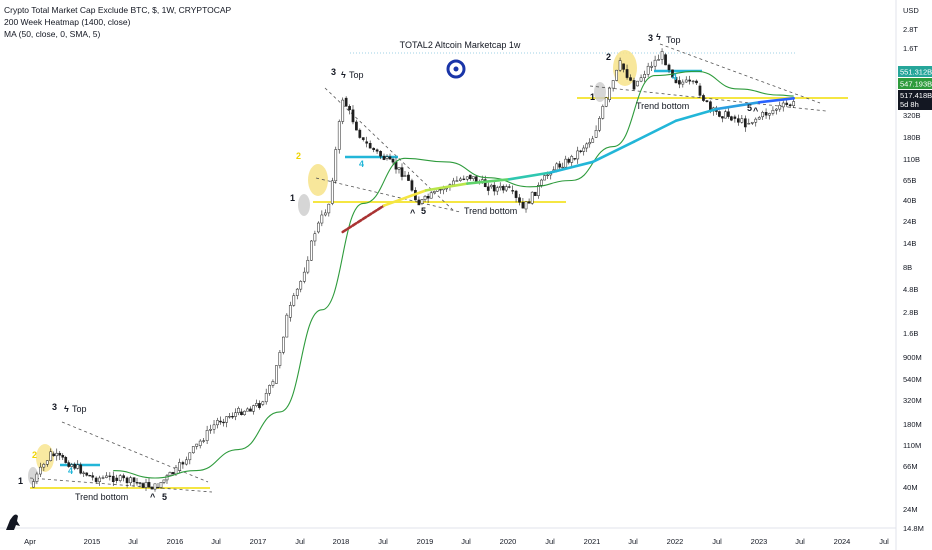 This screenshot has height=550, width=932. Describe the element at coordinates (907, 267) in the screenshot. I see `y-tick-label: 8B` at that location.